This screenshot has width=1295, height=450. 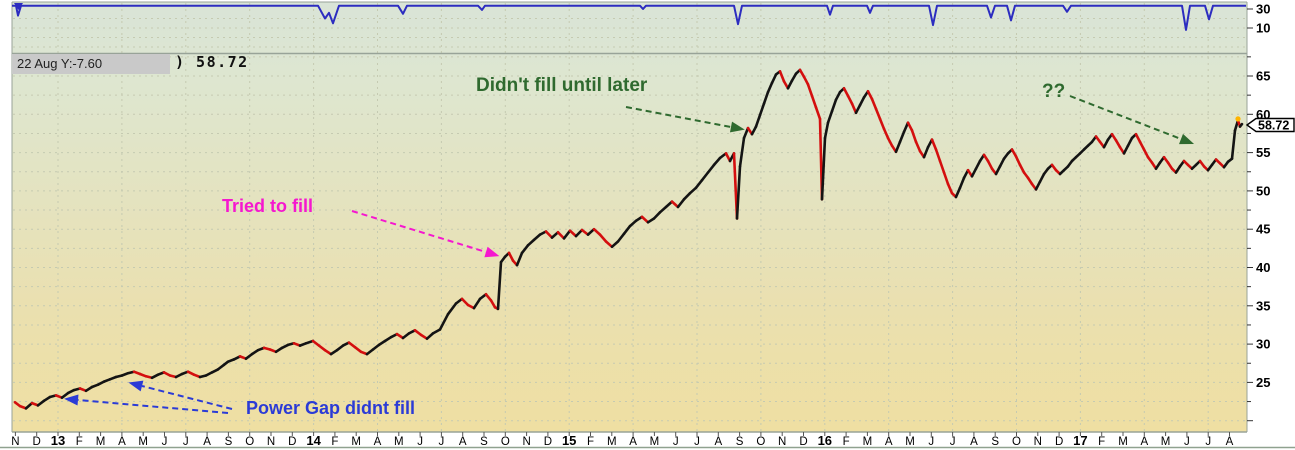 What do you see at coordinates (91, 64) in the screenshot?
I see `header-date-value-box: 22 Aug Y:-7.60` at bounding box center [91, 64].